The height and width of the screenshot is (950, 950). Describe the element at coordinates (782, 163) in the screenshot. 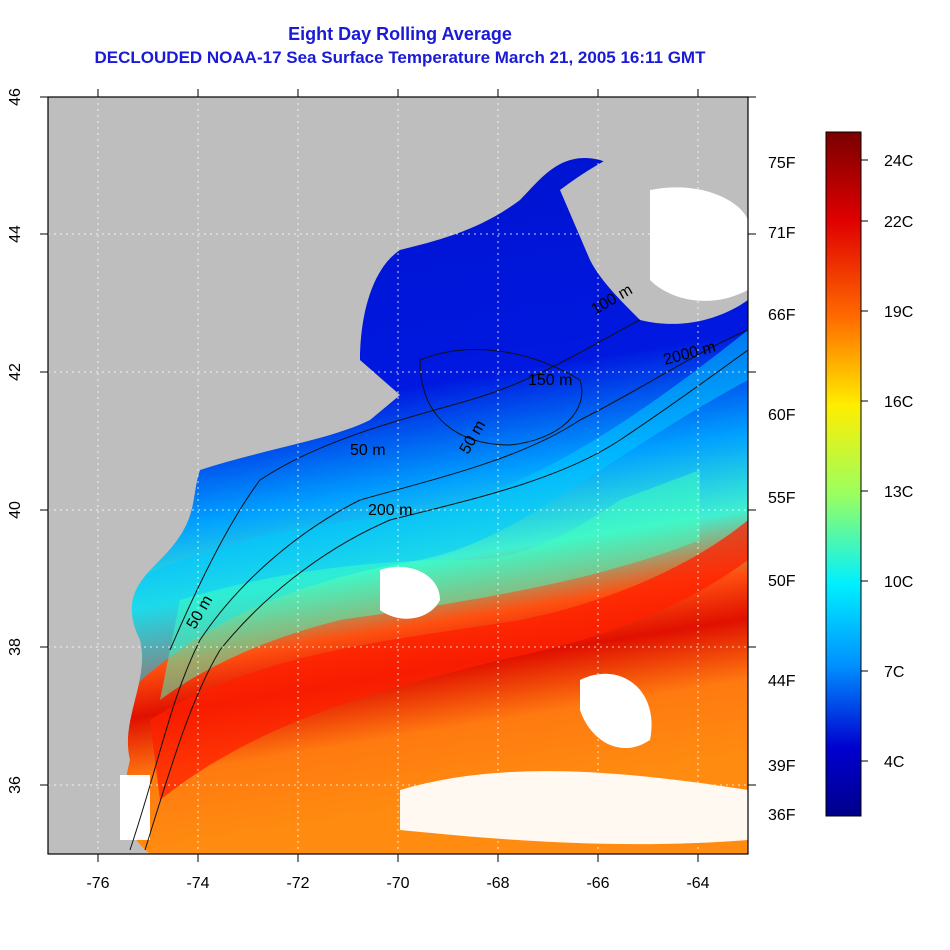

I see `fahrenheit-label: 75F` at that location.